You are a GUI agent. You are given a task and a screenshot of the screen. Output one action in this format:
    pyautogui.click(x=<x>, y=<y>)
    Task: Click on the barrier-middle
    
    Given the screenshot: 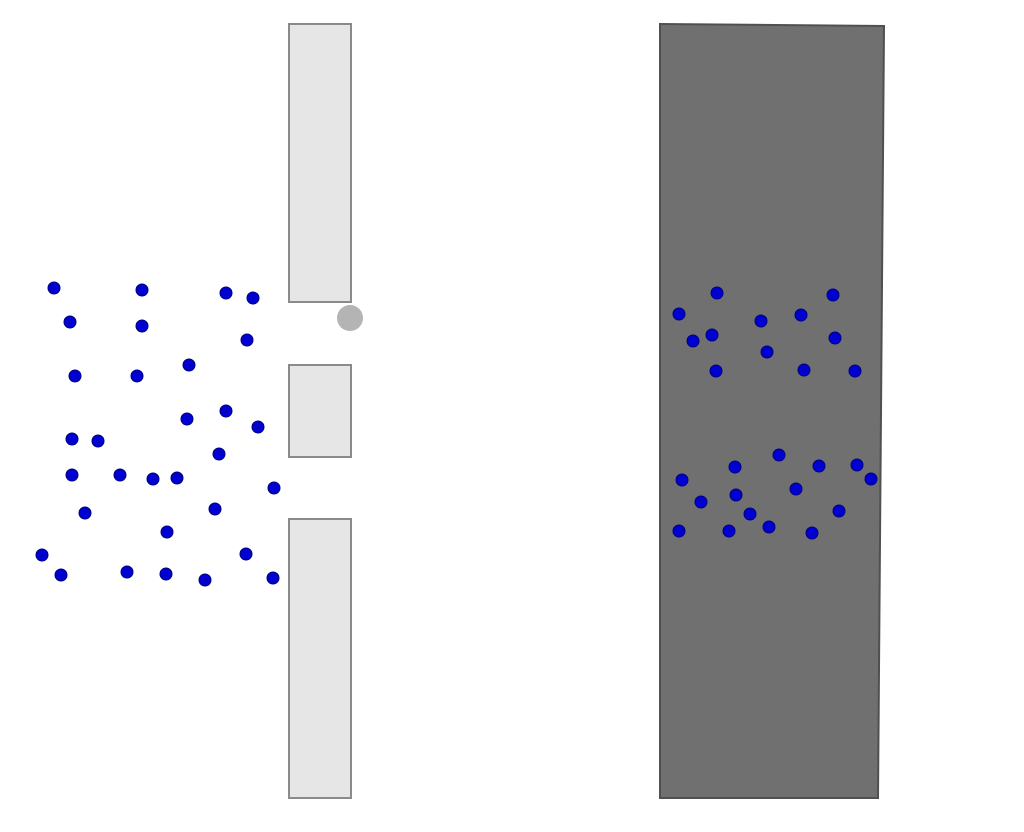 What is the action you would take?
    pyautogui.click(x=320, y=411)
    